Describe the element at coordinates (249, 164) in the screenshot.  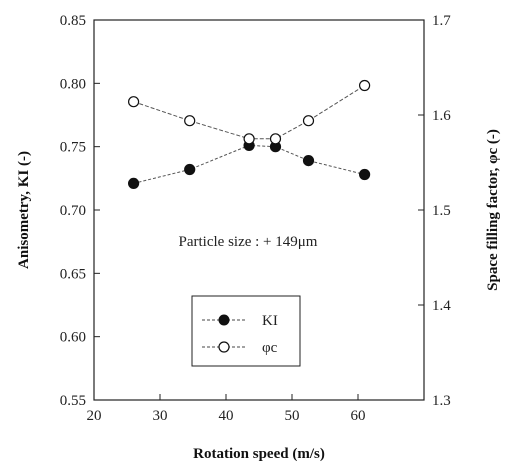
I see `series-line-ki` at that location.